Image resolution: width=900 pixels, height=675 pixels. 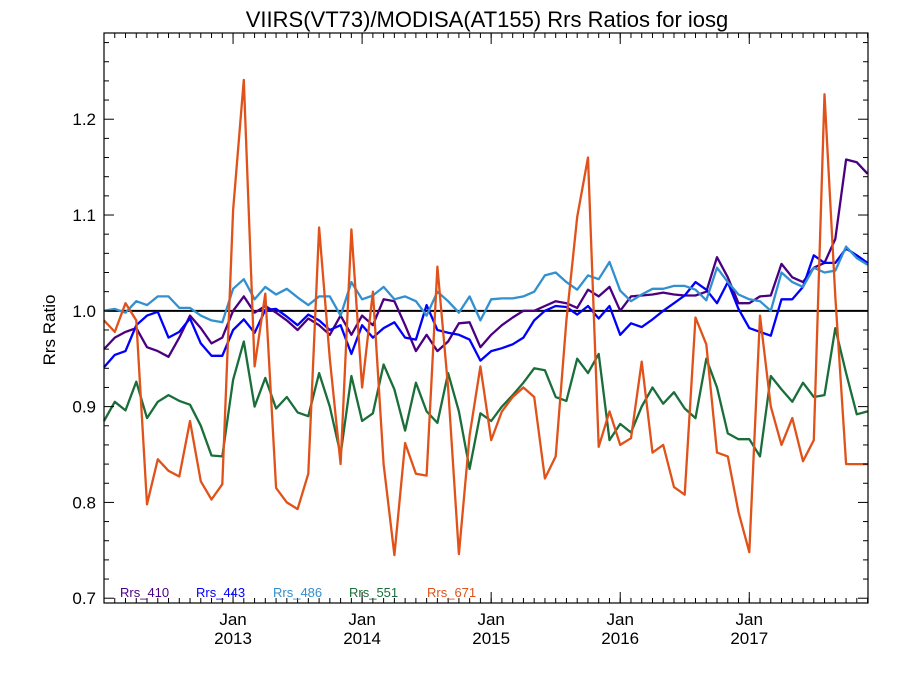 What do you see at coordinates (373, 592) in the screenshot?
I see `legend-item-rrs-551: Rrs_551` at bounding box center [373, 592].